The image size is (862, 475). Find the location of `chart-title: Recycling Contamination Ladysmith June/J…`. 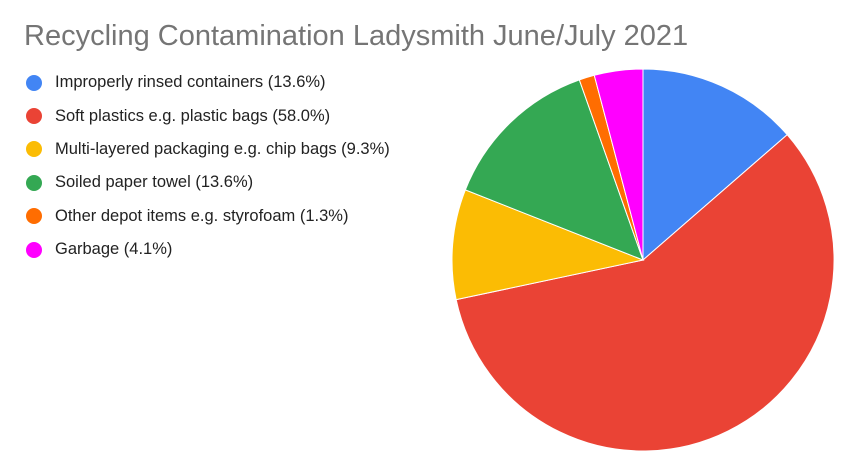

chart-title: Recycling Contamination Ladysmith June/J… is located at coordinates (356, 36).